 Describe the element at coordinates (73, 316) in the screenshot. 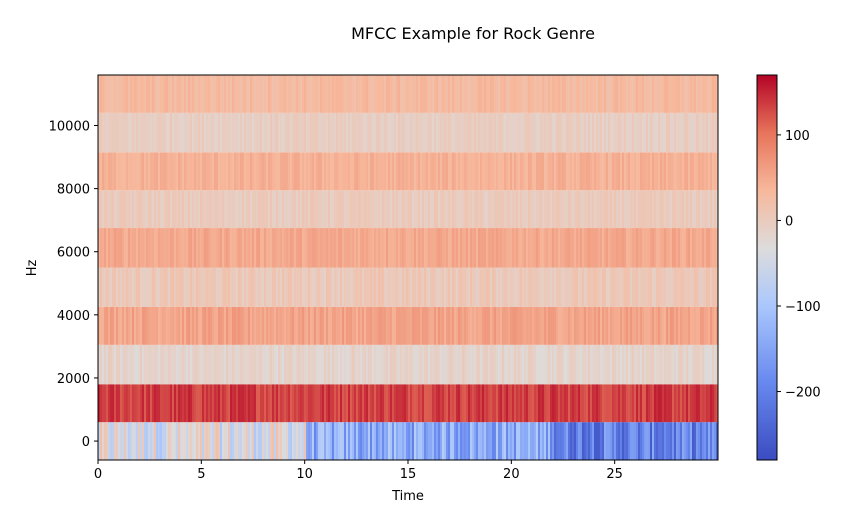

I see `y-tick-label: 4000` at that location.